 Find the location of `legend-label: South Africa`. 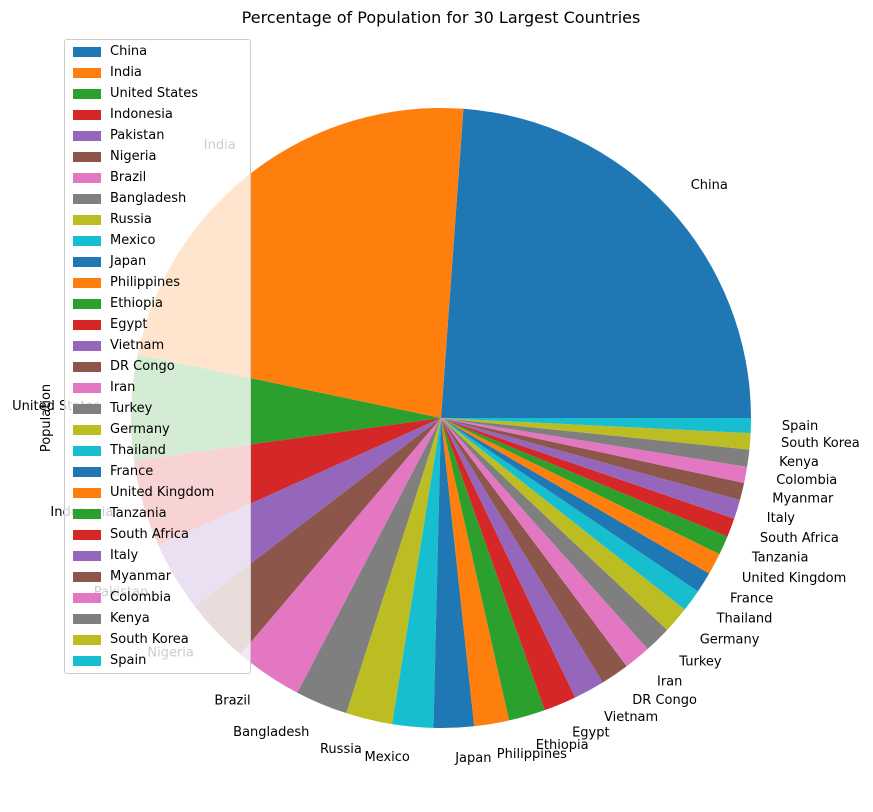

legend-label: South Africa is located at coordinates (149, 534).